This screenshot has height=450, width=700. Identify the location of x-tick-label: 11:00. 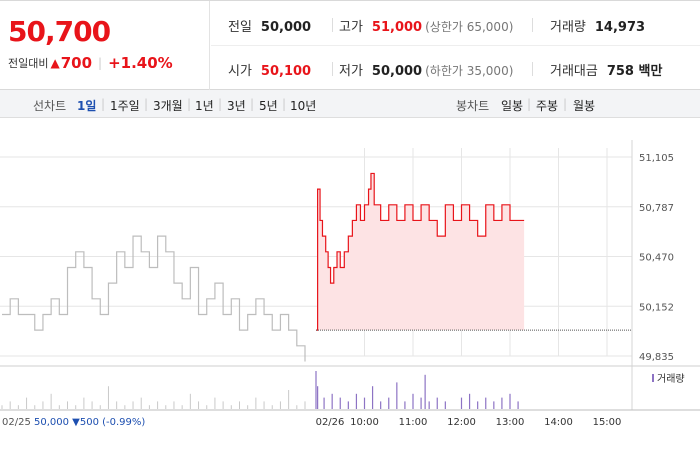
(413, 422).